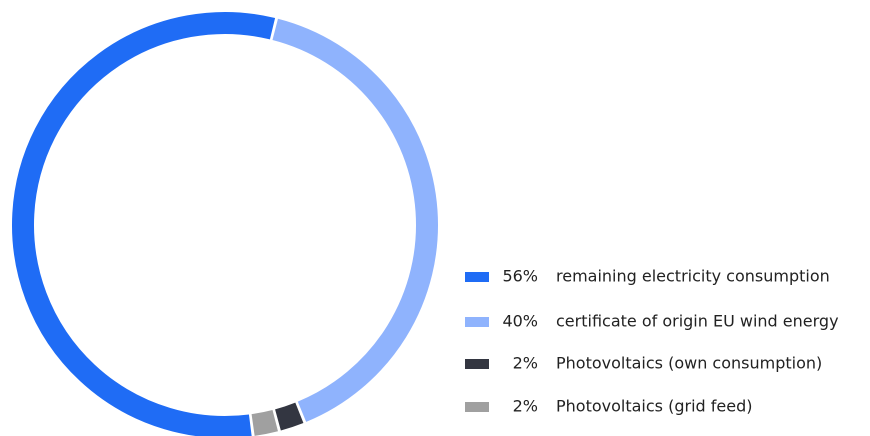 This screenshot has width=870, height=436. I want to click on legend-label: Photovoltaics (grid feed), so click(654, 406).